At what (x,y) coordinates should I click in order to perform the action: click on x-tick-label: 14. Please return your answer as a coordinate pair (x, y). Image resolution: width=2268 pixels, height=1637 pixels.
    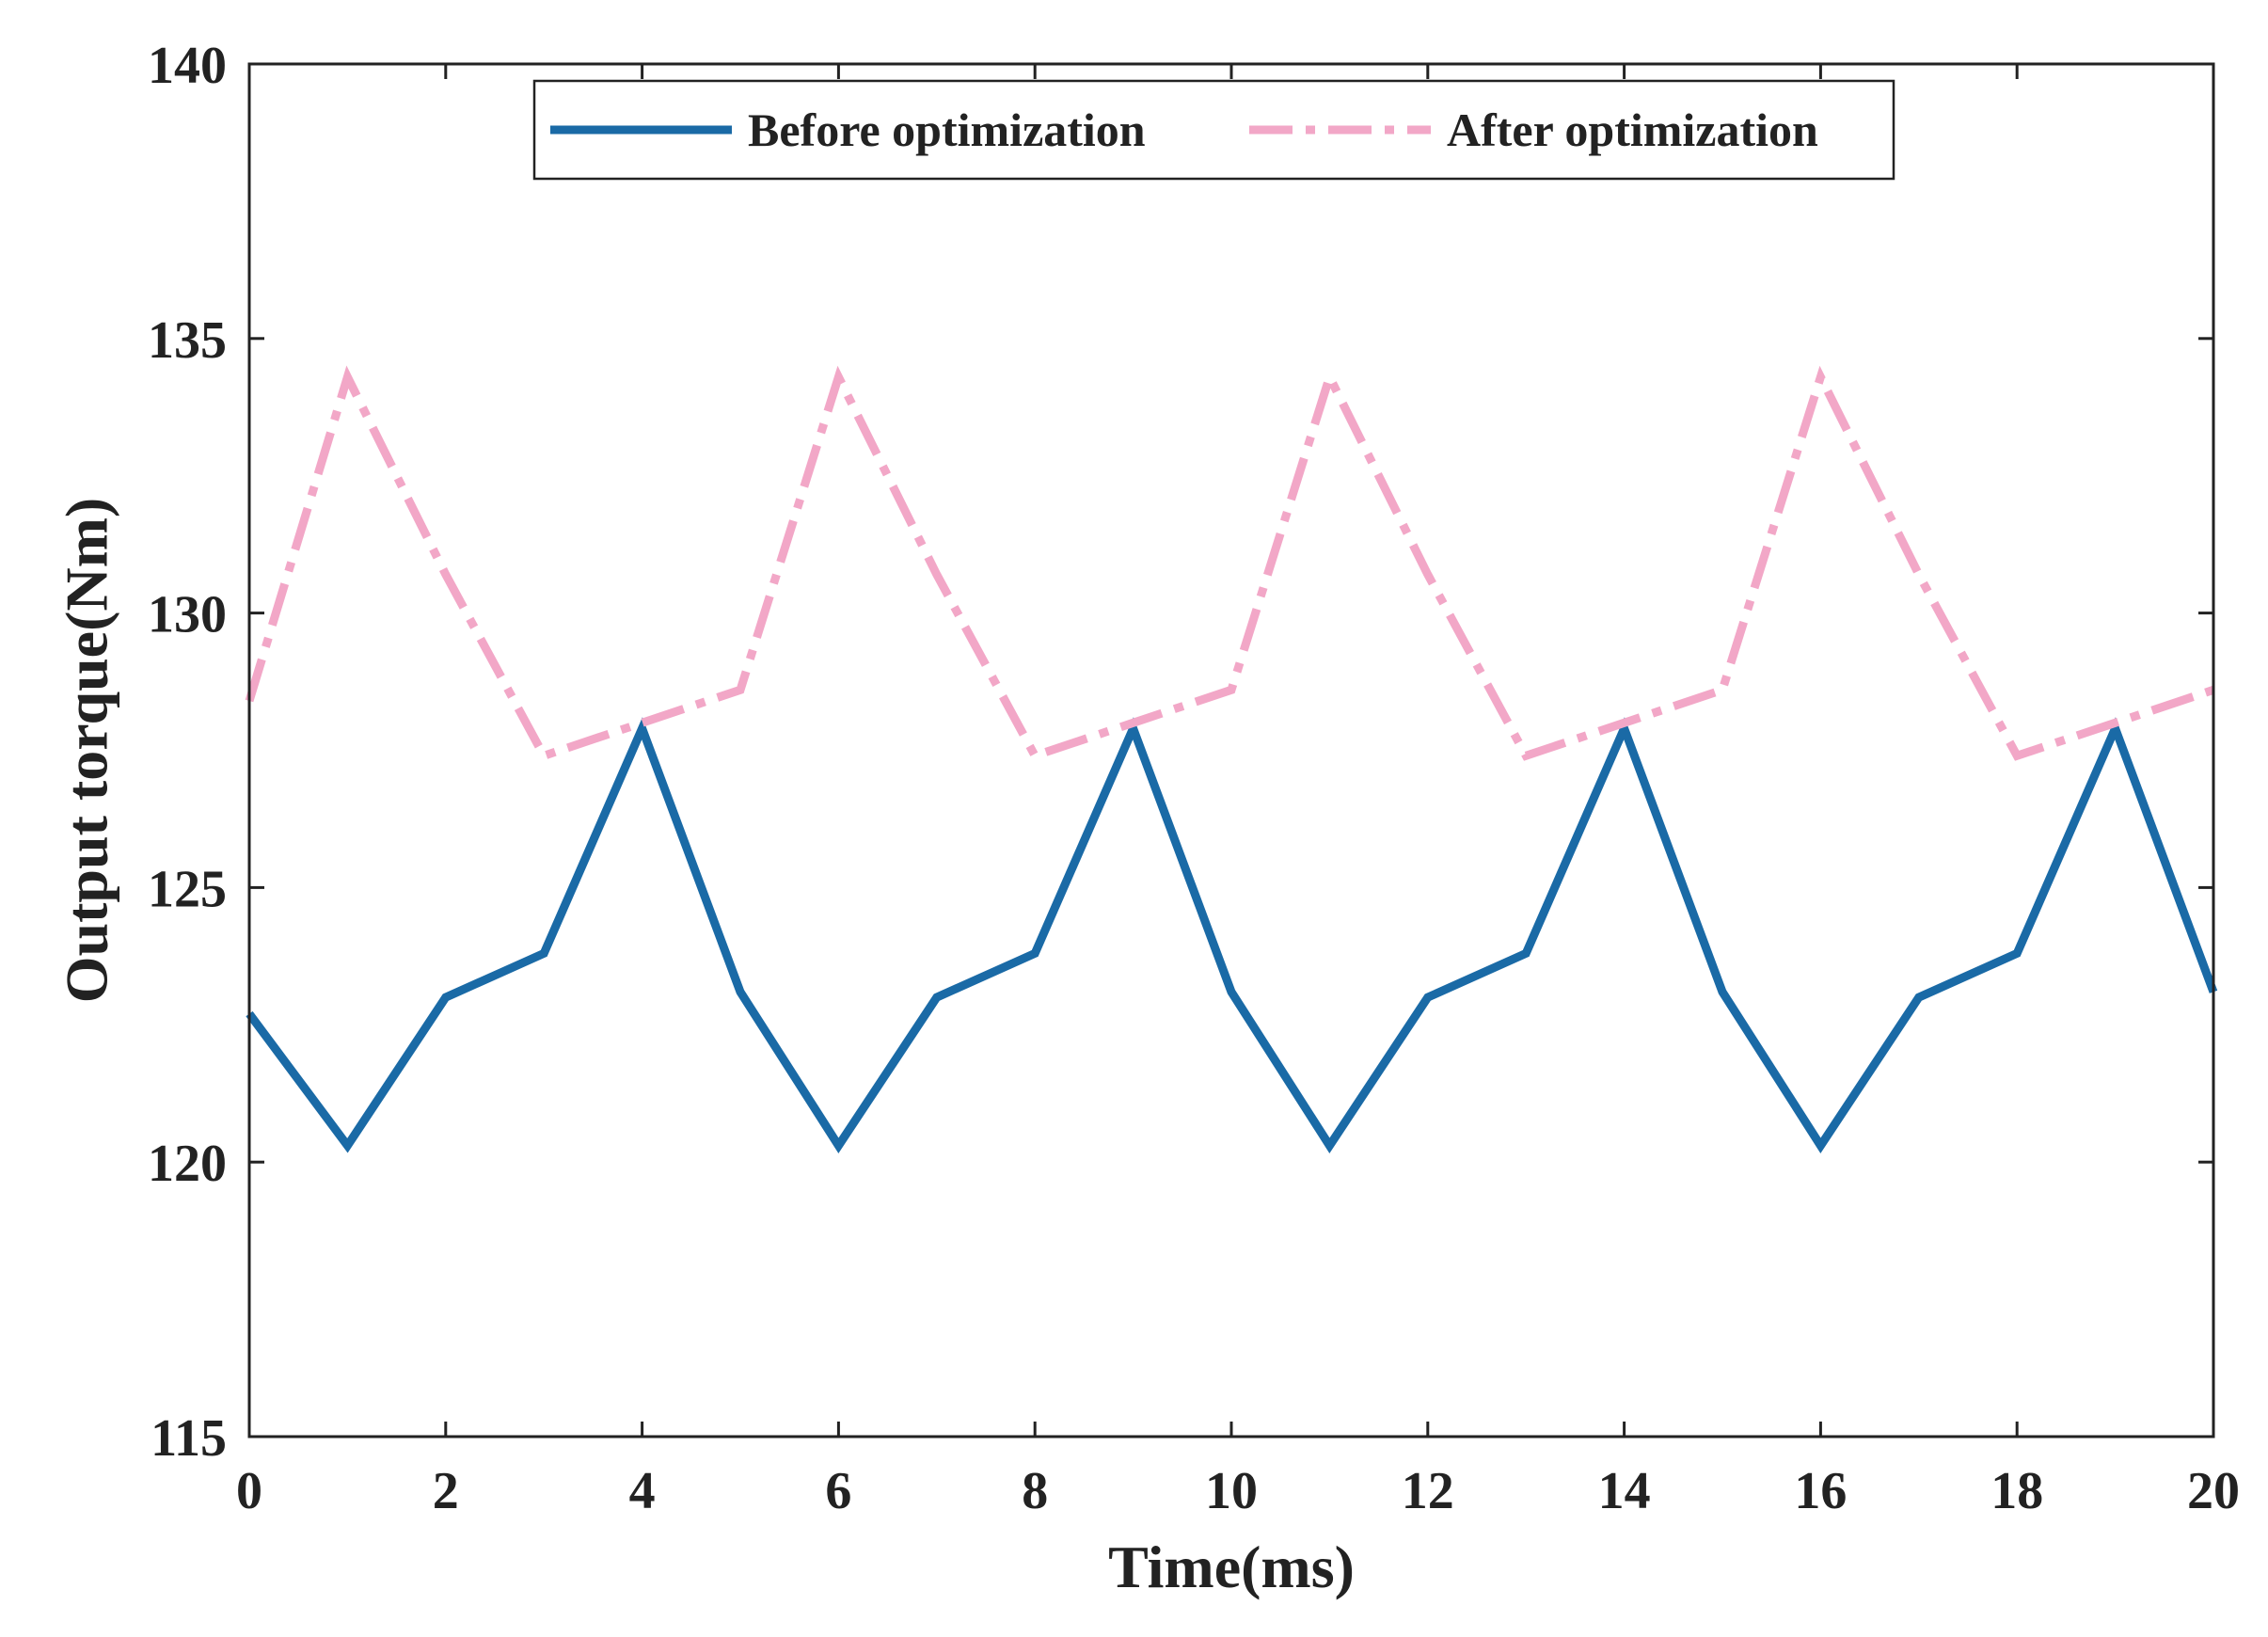
    Looking at the image, I should click on (1624, 1491).